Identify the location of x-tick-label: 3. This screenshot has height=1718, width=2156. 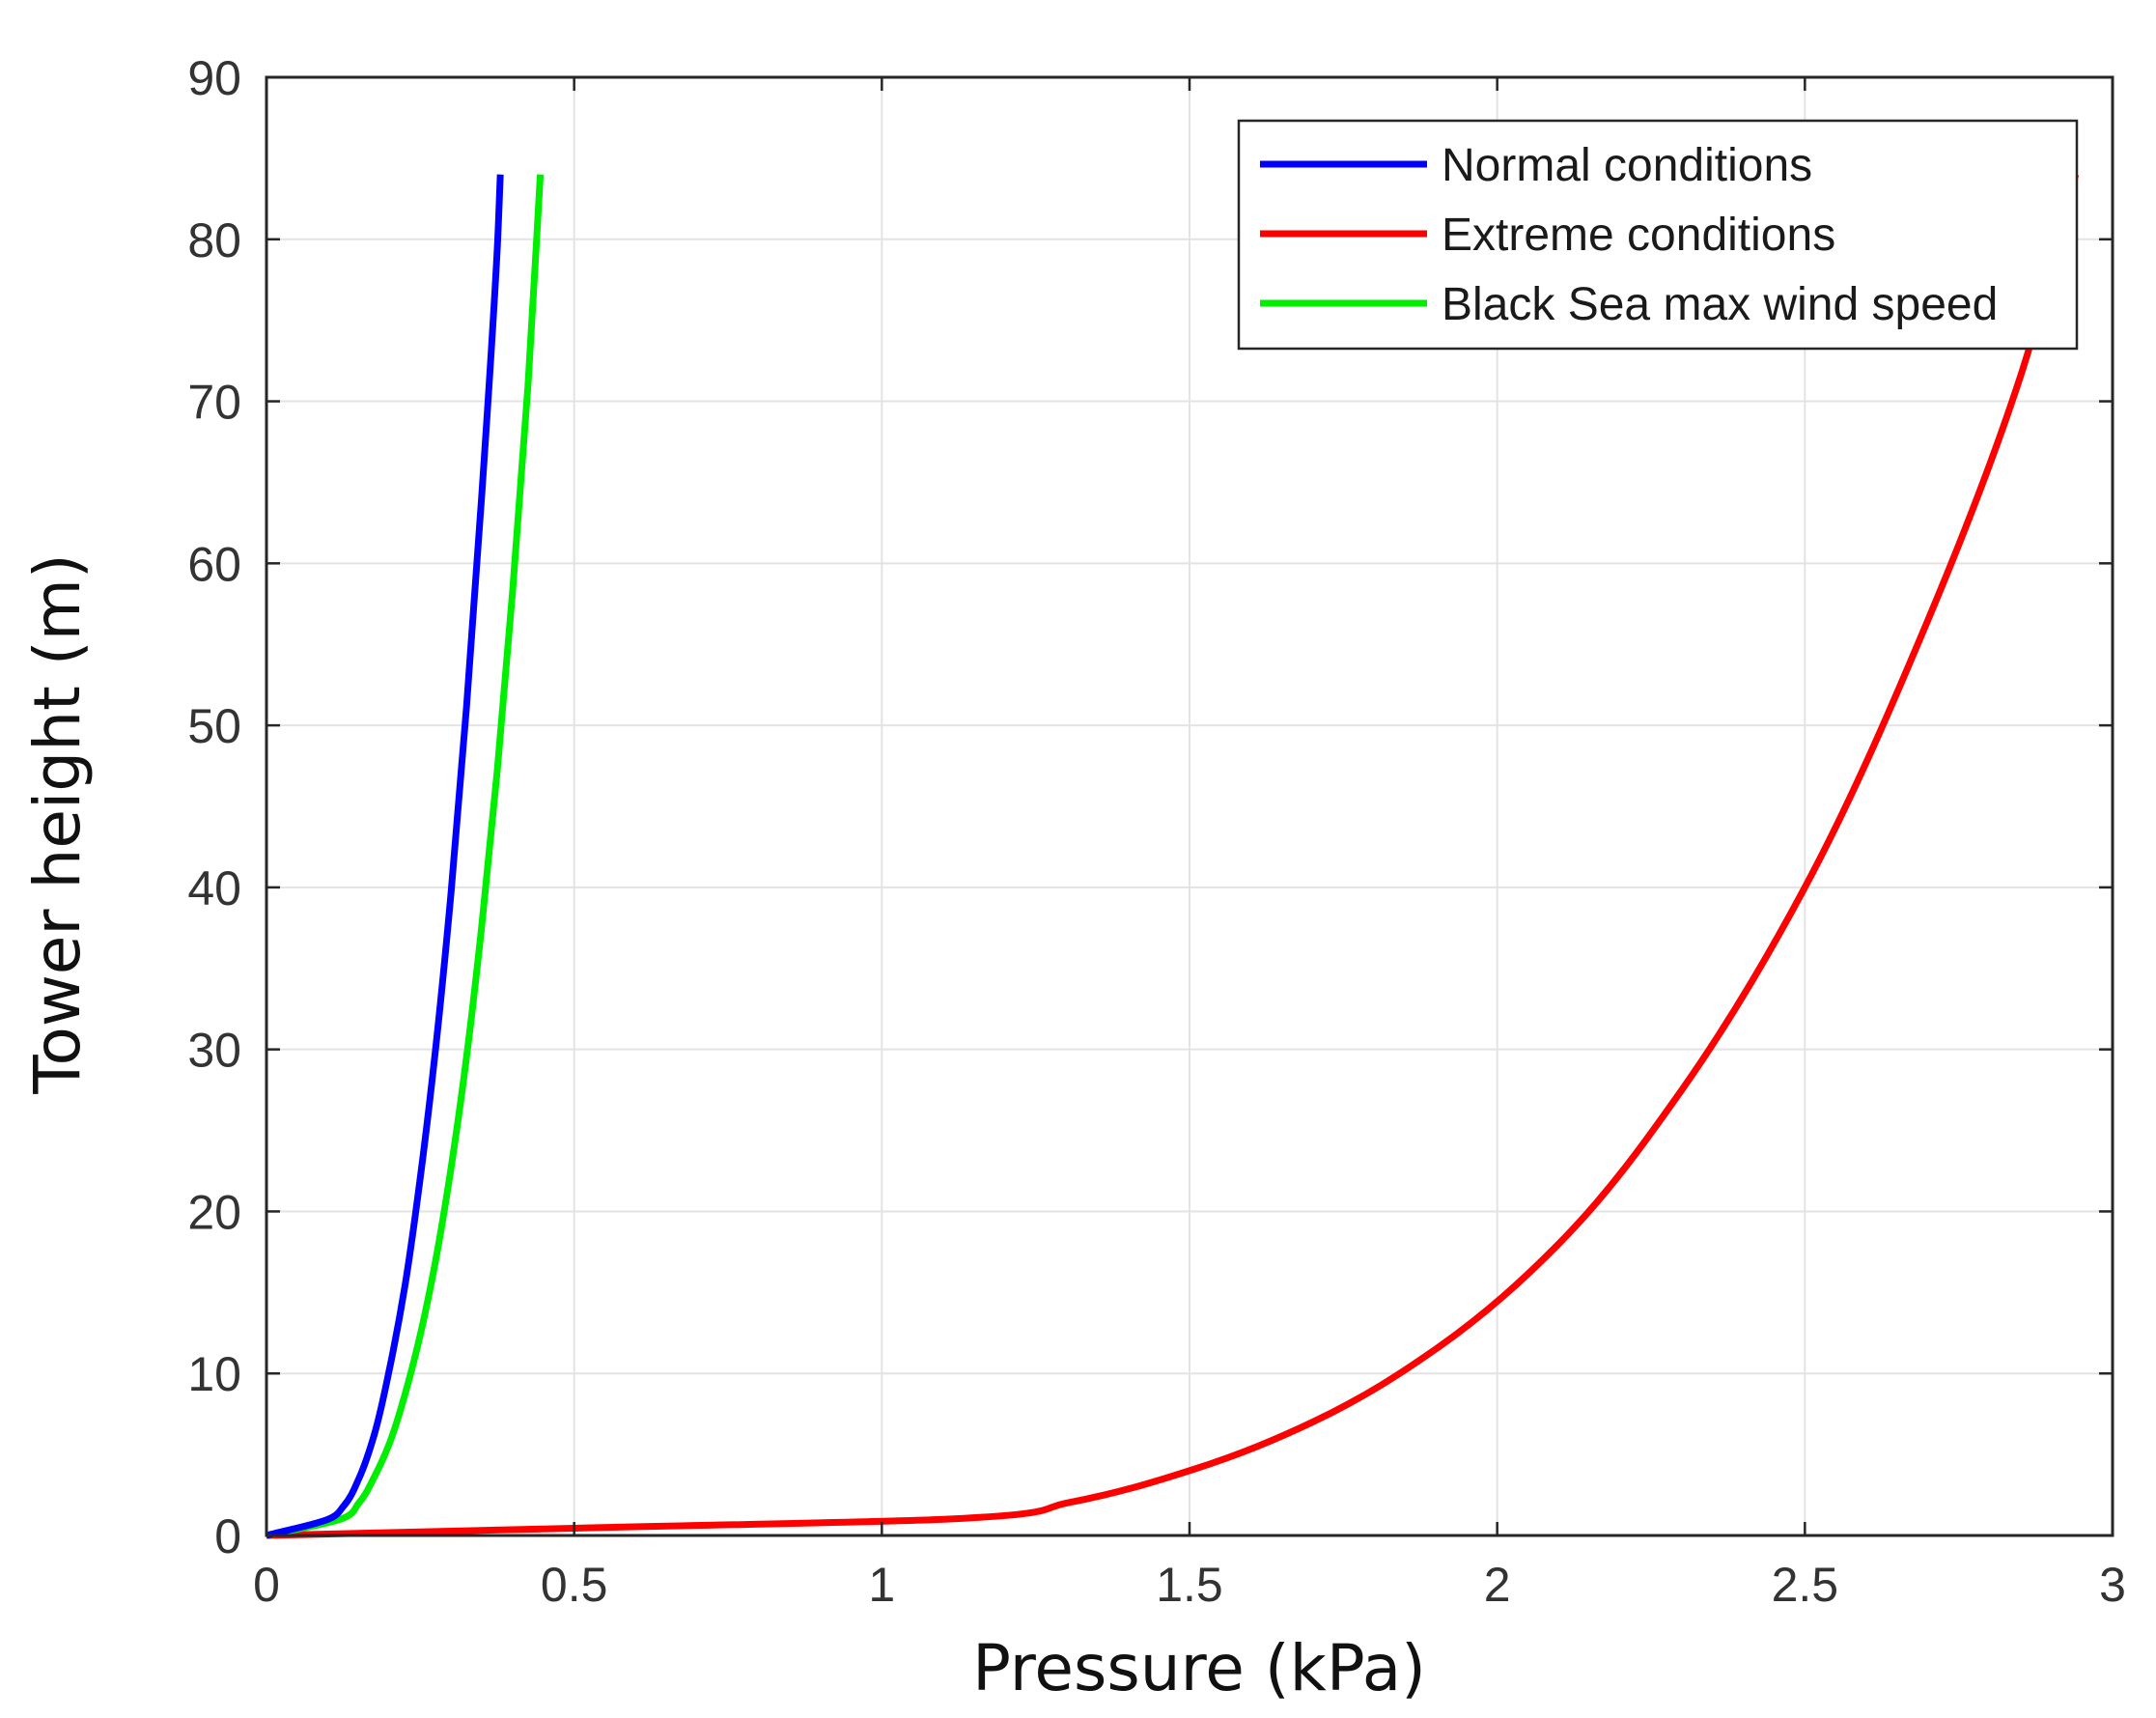
(2113, 1585).